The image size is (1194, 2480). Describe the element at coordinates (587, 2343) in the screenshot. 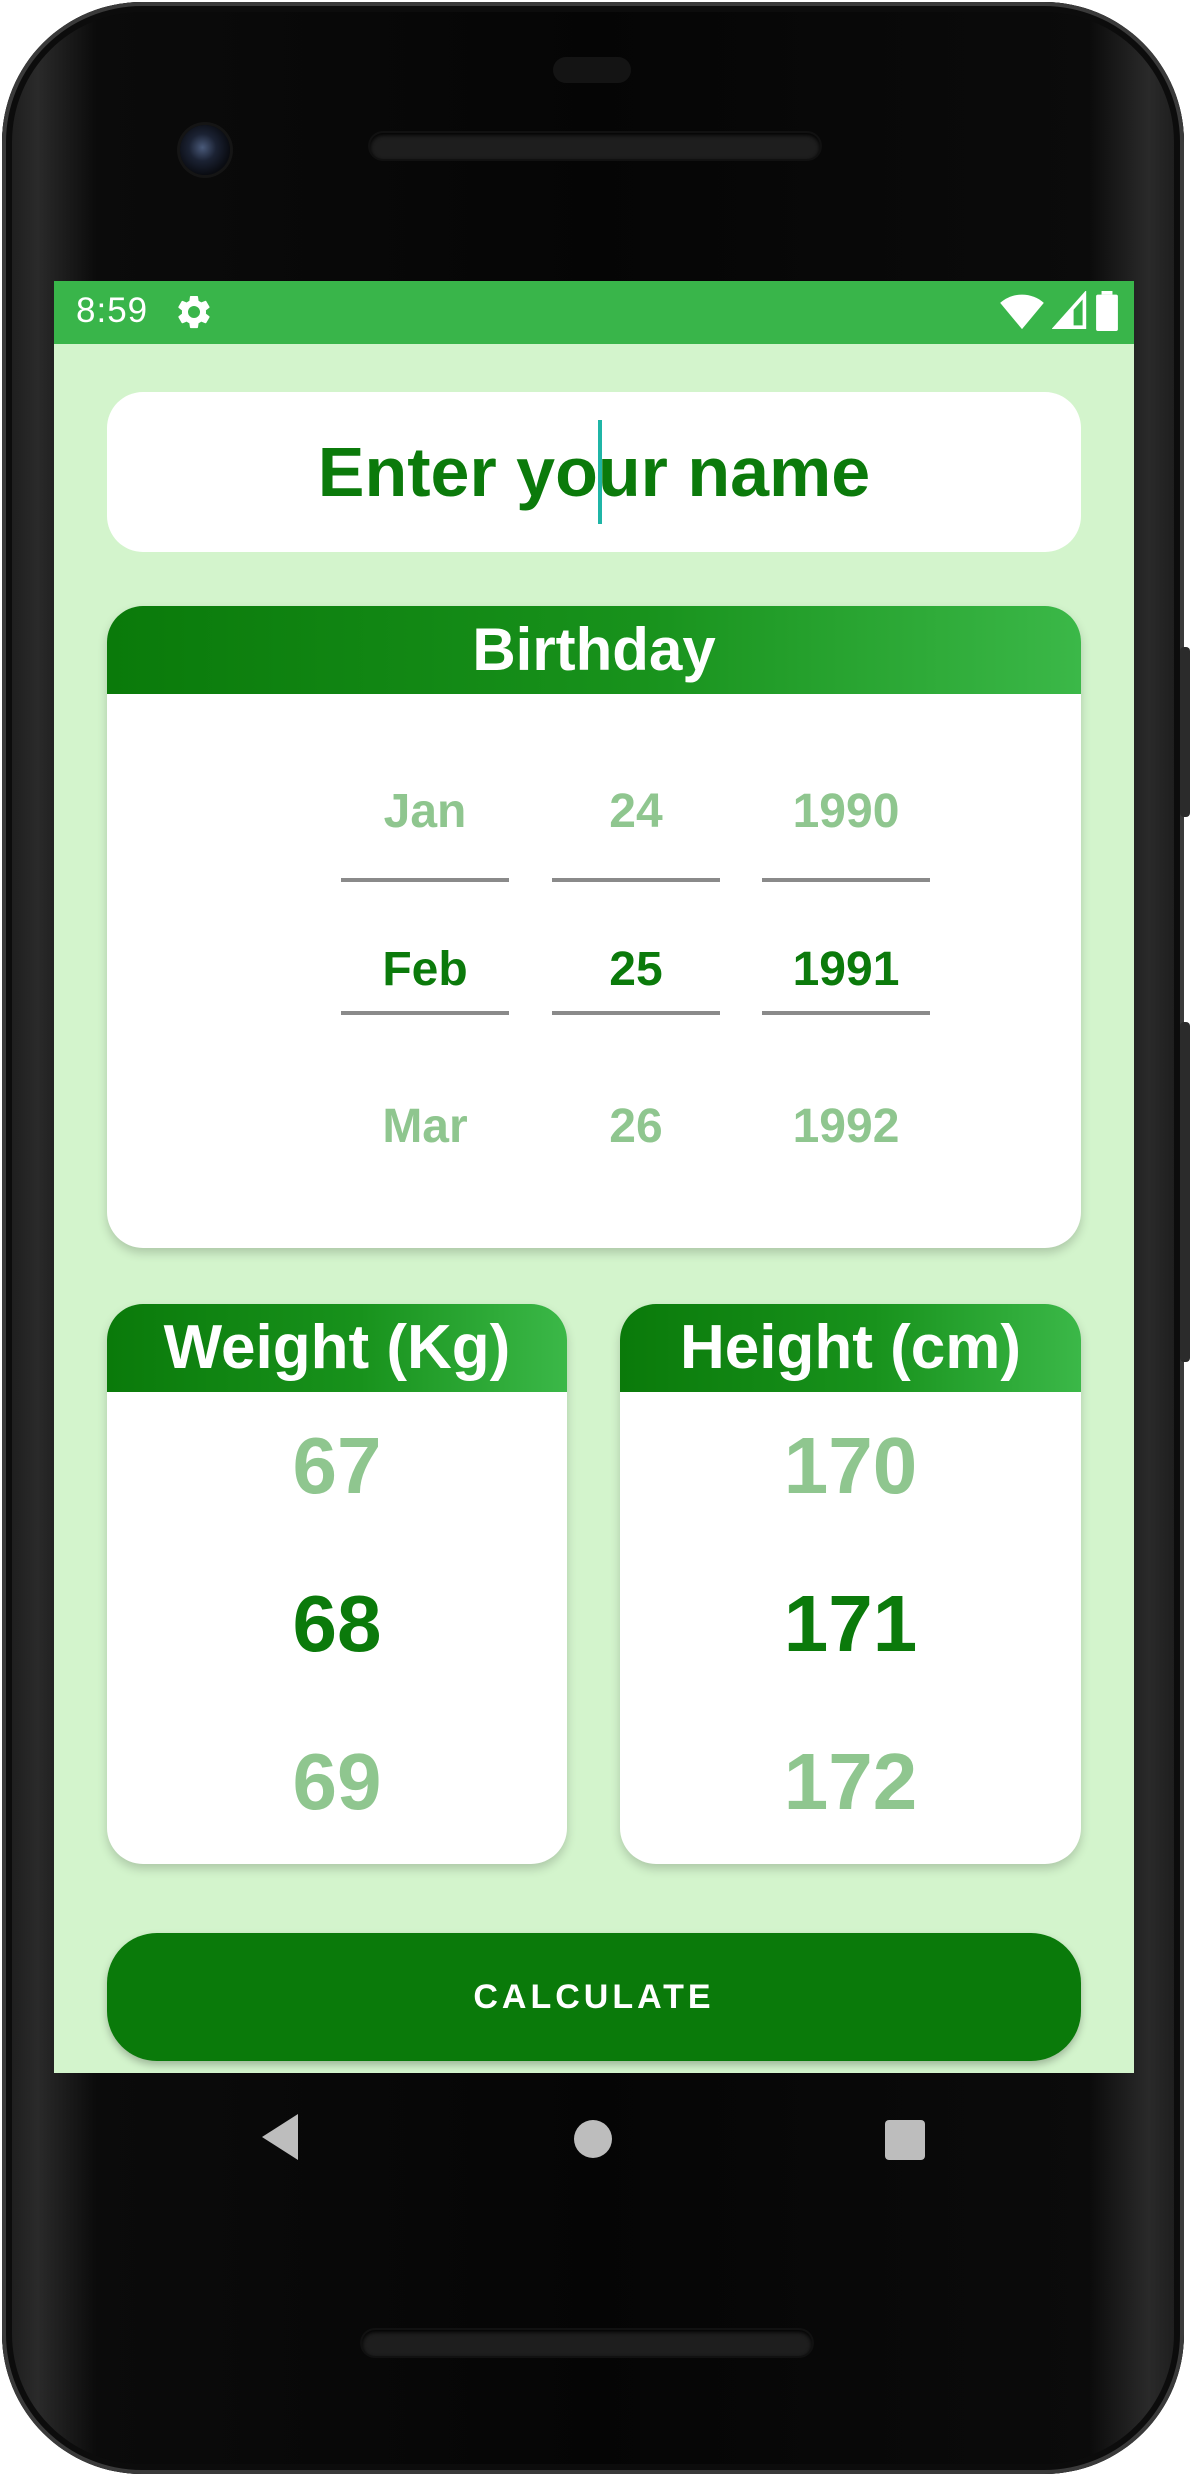

I see `bottom-speaker-grille` at that location.